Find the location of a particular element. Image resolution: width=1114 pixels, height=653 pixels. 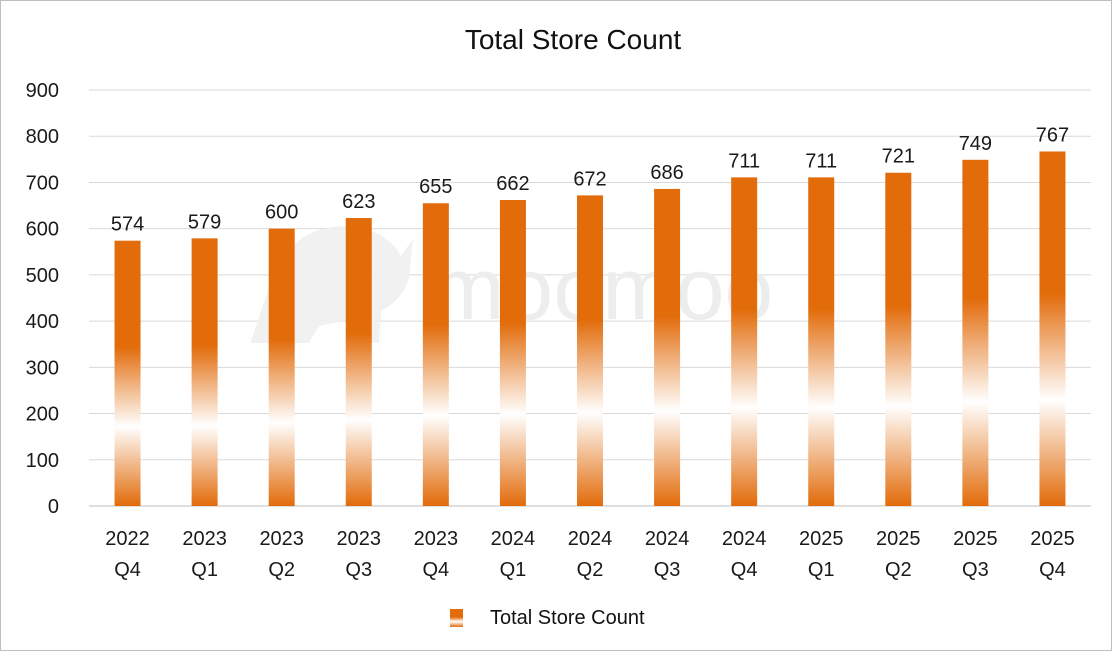

x-tick-label: 2025 Q1 is located at coordinates (821, 554).